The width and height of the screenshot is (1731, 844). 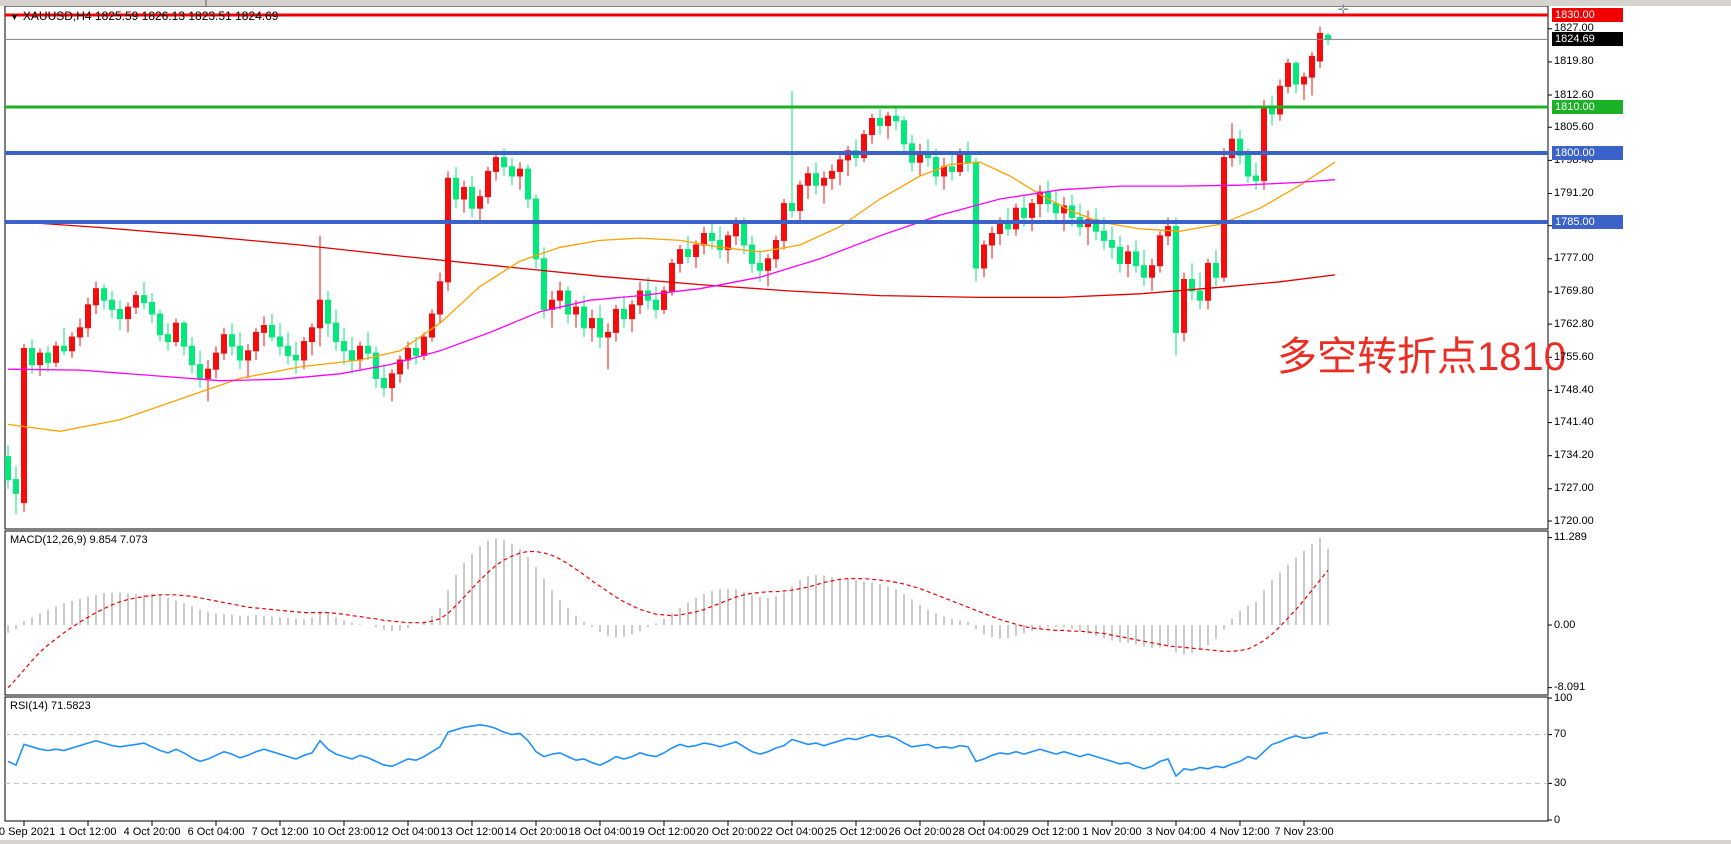 What do you see at coordinates (28, 832) in the screenshot?
I see `time-axis-label: 30 Sep 2021` at bounding box center [28, 832].